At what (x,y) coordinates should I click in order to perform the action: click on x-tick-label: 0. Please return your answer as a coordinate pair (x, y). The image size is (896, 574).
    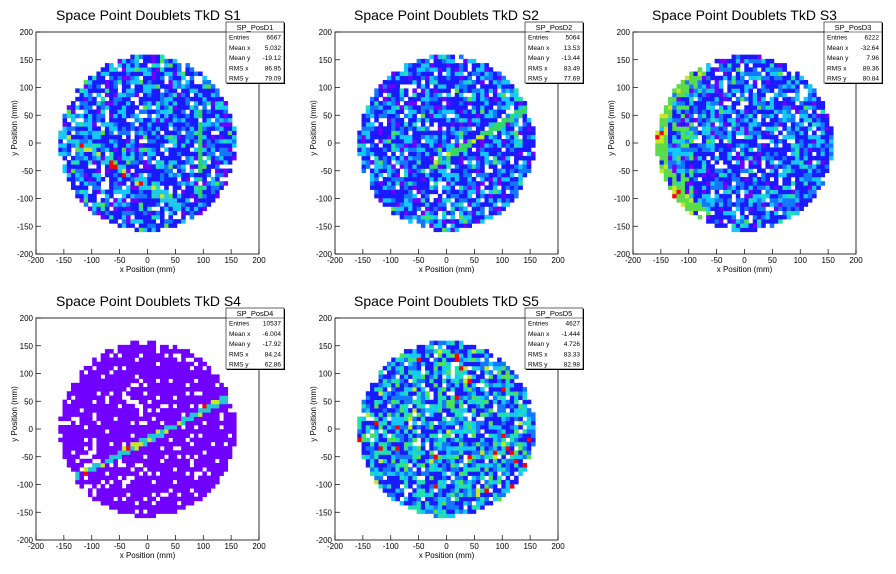
    Looking at the image, I should click on (147, 546).